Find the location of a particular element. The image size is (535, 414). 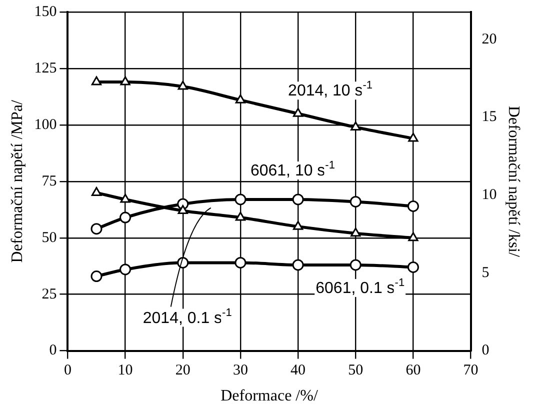

y-axis-title: Deformační napětí /MPa/ is located at coordinates (17, 181).